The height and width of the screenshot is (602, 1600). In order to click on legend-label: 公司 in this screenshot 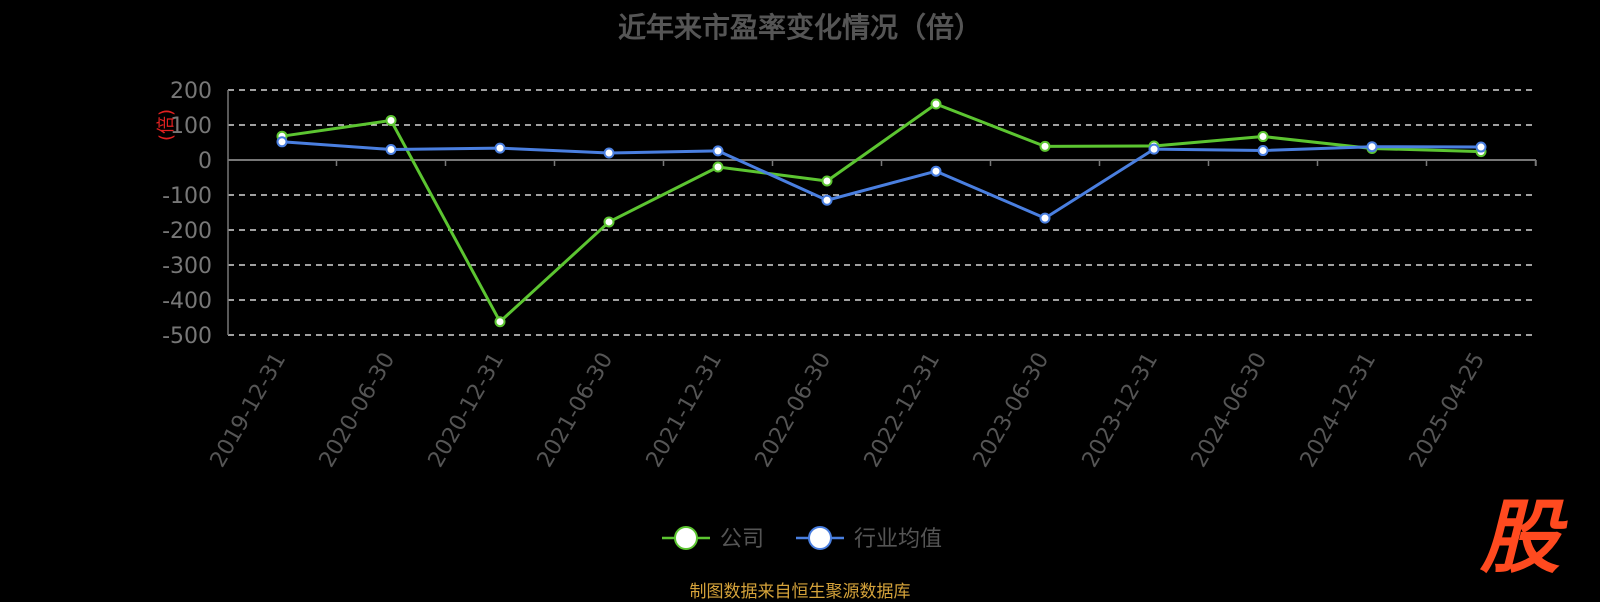, I will do `click(742, 539)`.